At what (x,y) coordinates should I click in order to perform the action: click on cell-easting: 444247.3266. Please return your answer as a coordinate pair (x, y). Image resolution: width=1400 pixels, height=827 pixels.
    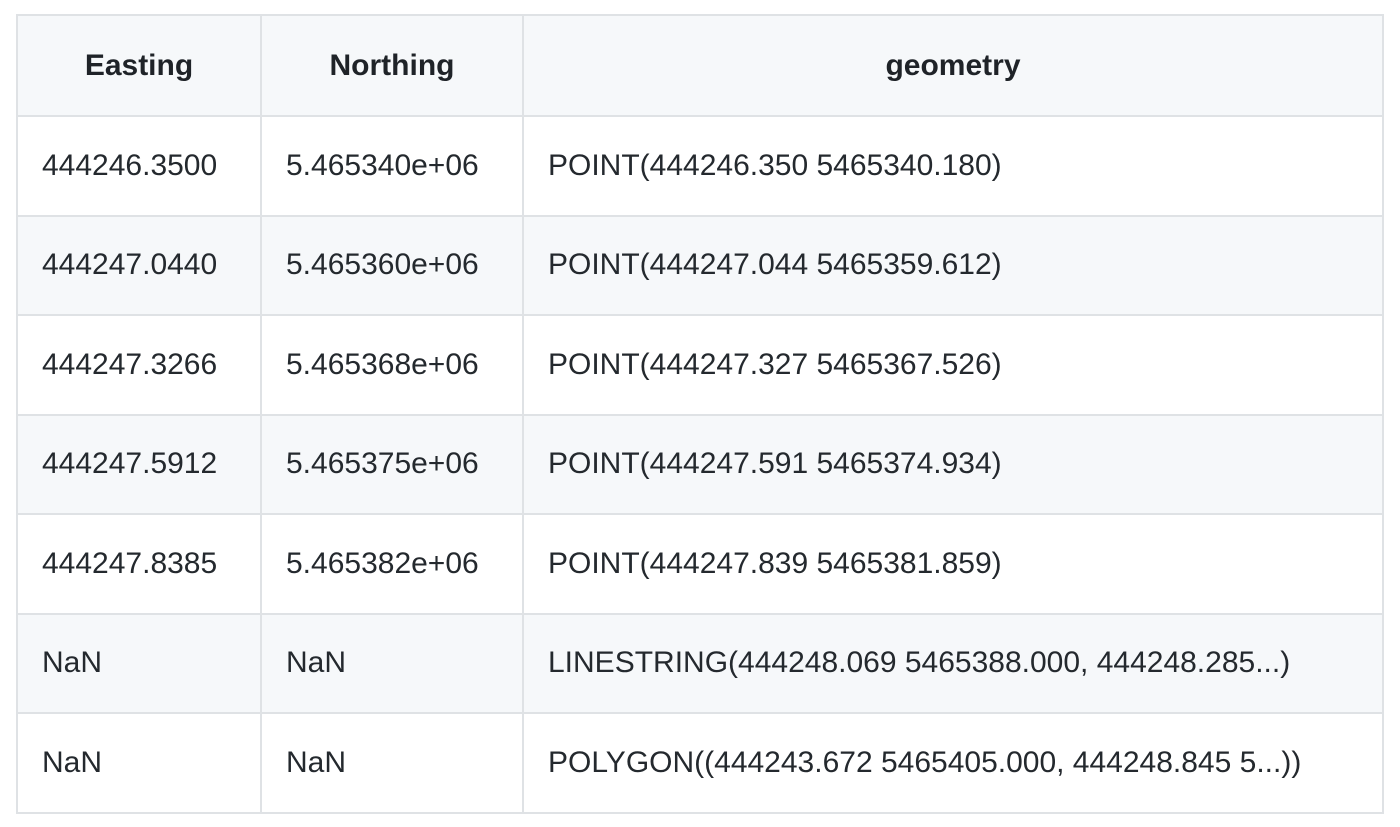
    Looking at the image, I should click on (139, 365).